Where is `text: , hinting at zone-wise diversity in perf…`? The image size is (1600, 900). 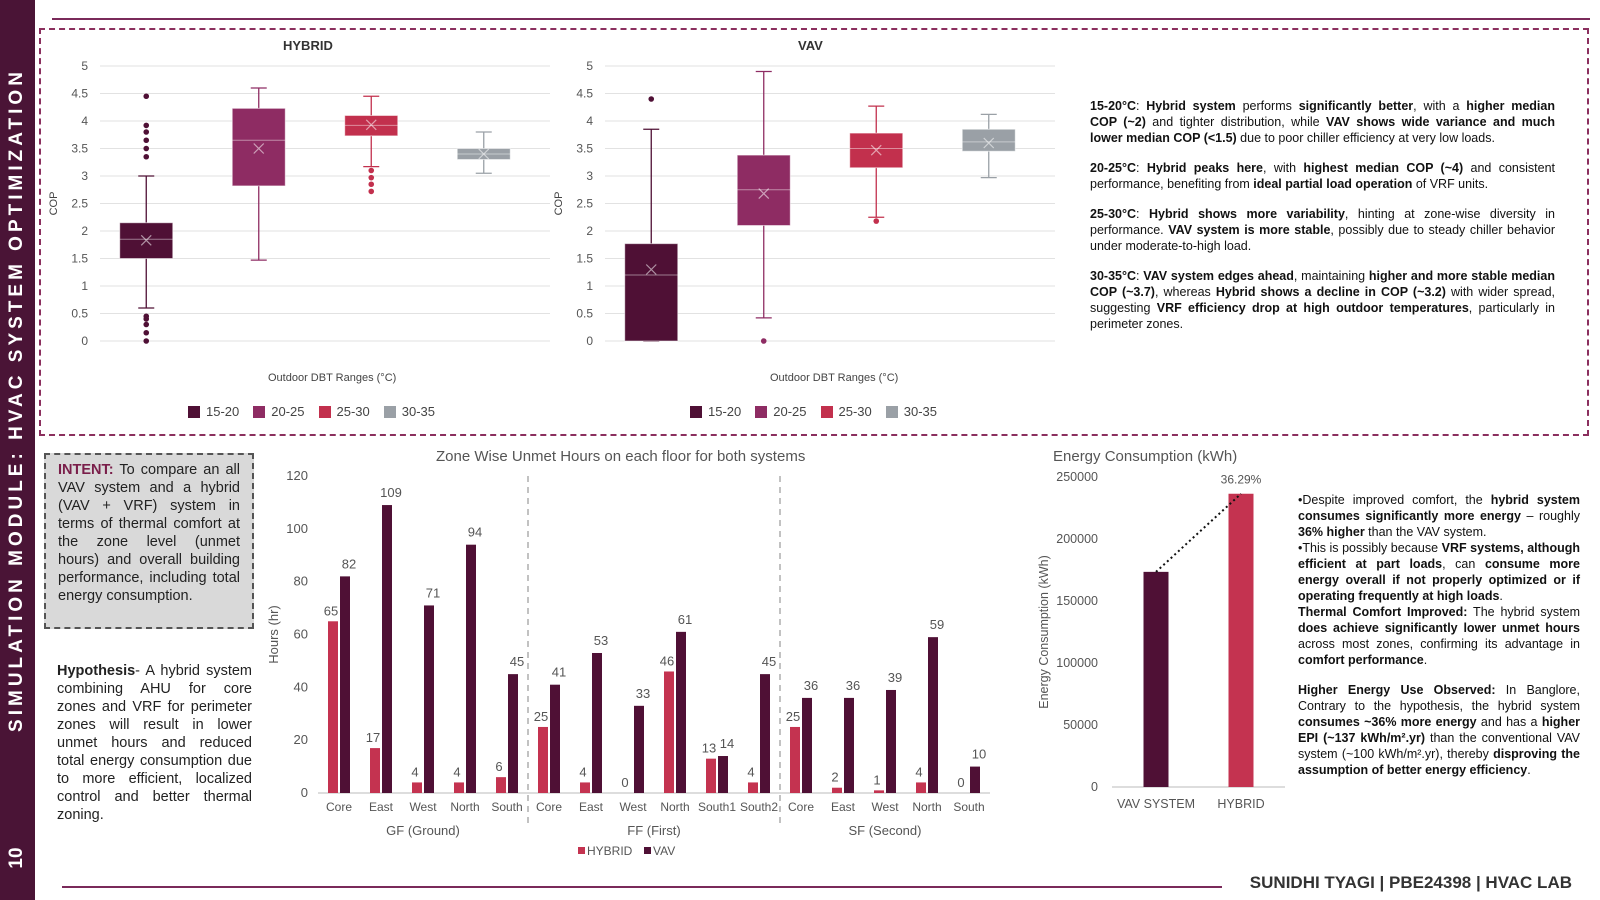 text: , hinting at zone-wise diversity in perf… is located at coordinates (1322, 222).